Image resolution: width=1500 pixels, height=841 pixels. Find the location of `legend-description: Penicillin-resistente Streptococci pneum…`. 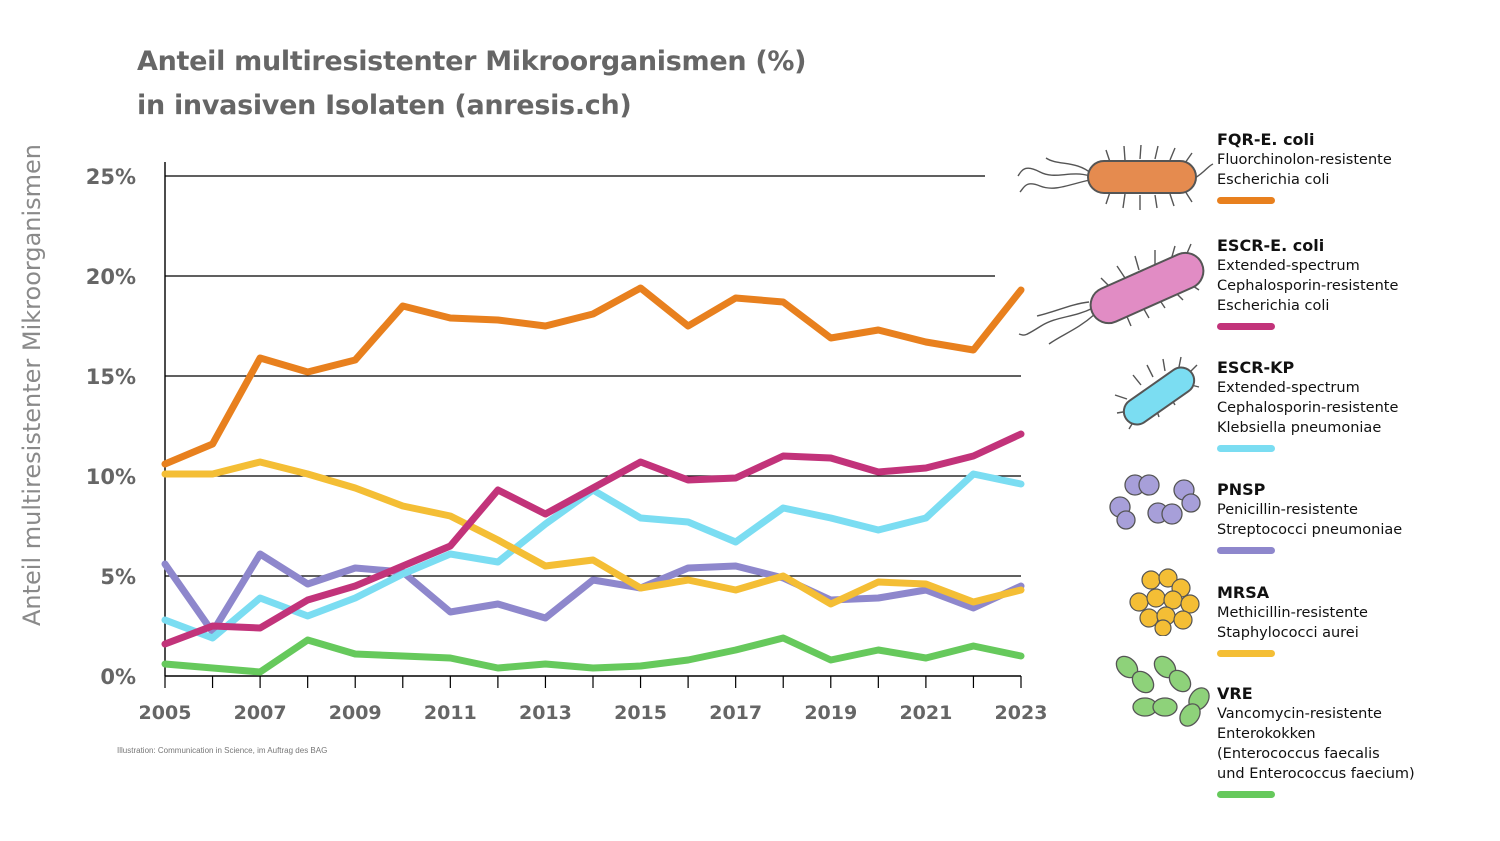

legend-description: Penicillin-resistente Streptococci pneum… is located at coordinates (1310, 520).